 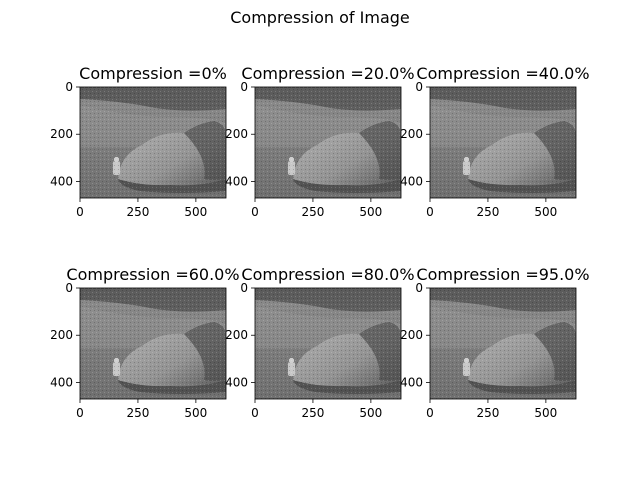 I want to click on image-panel: Compression =0% 0 250 500 0 200 400, so click(x=138, y=141).